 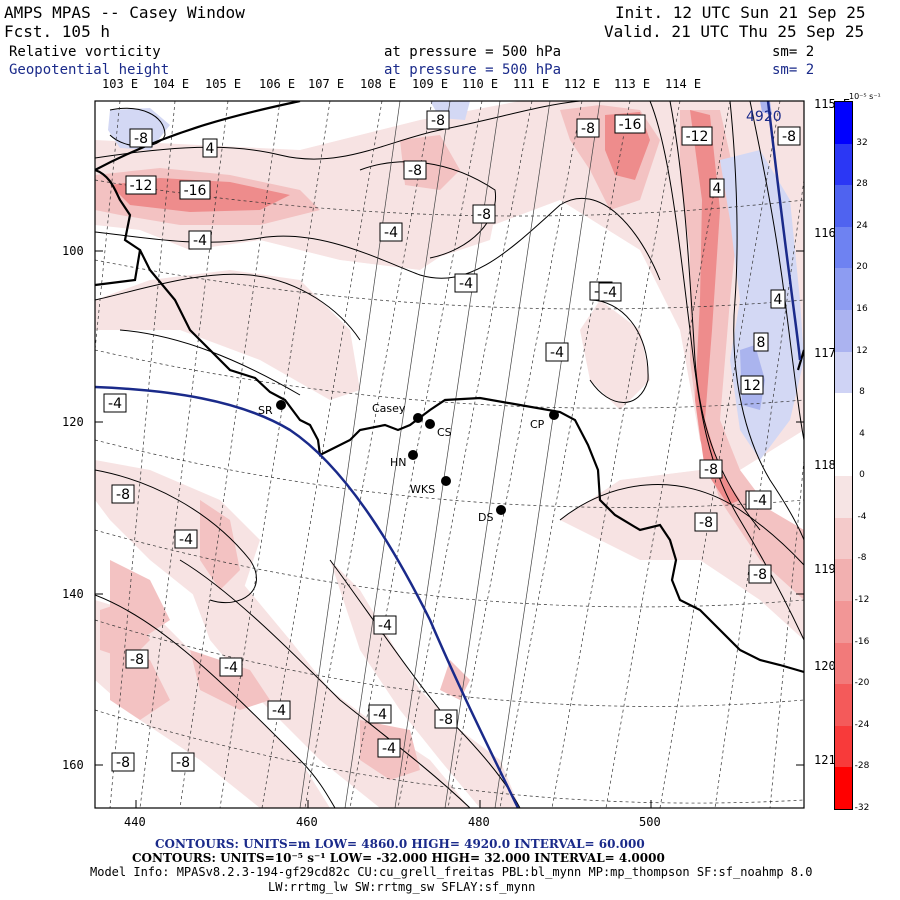 I want to click on colorbar-tick-label: 24, so click(x=862, y=225).